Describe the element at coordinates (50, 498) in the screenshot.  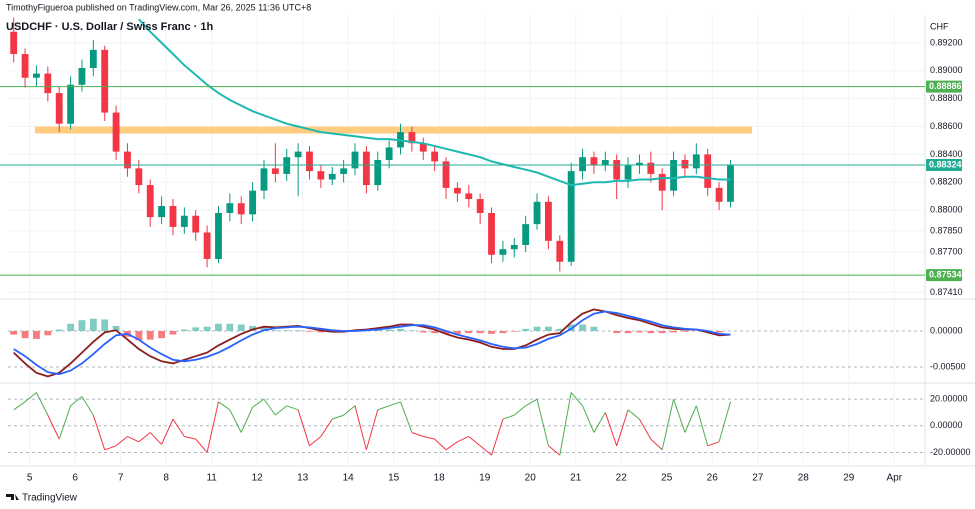
I see `brand: TradingView` at that location.